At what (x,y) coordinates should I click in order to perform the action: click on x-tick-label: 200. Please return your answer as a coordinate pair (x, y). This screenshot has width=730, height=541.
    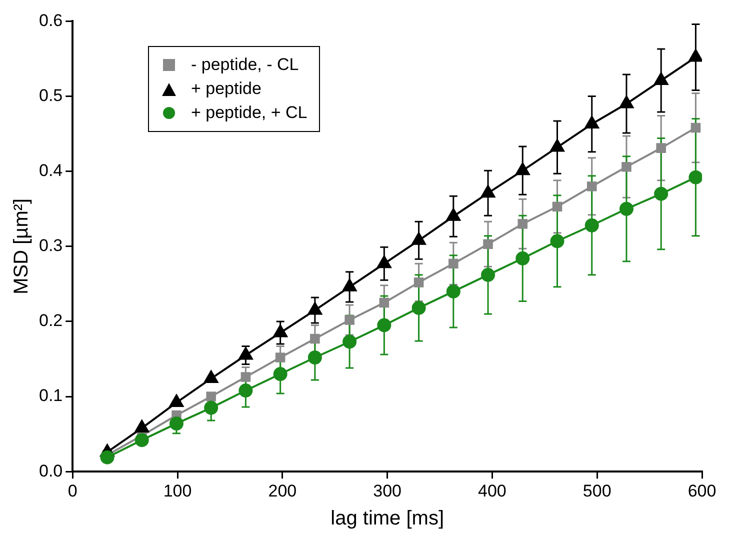
    Looking at the image, I should click on (282, 490).